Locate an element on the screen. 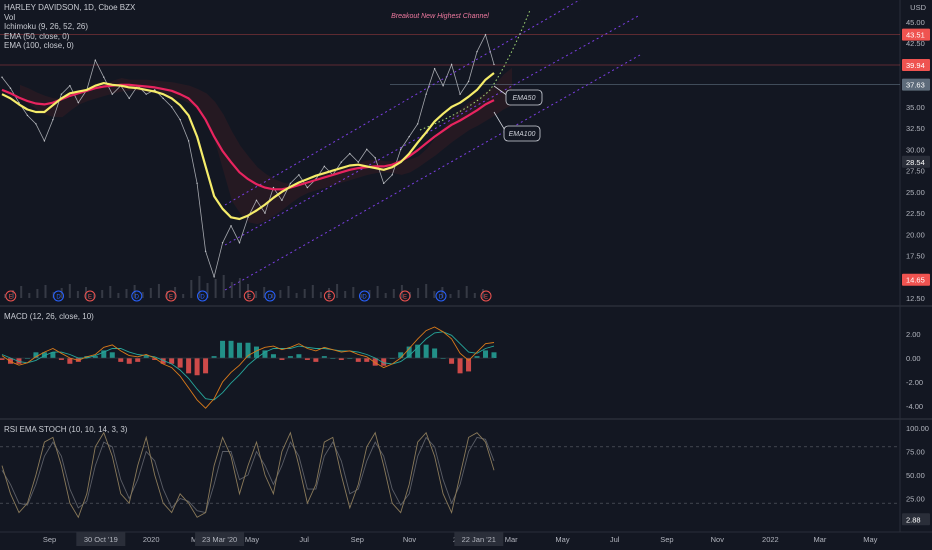  stoch-k-line is located at coordinates (248, 475).